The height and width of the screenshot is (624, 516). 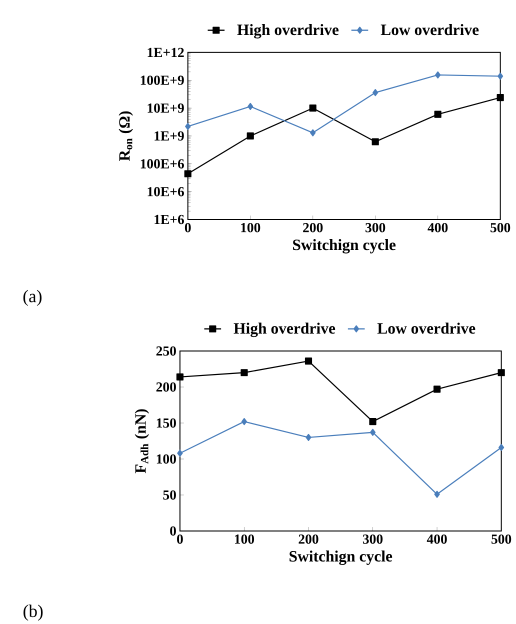 I want to click on y-tick-label: 0, so click(x=173, y=531).